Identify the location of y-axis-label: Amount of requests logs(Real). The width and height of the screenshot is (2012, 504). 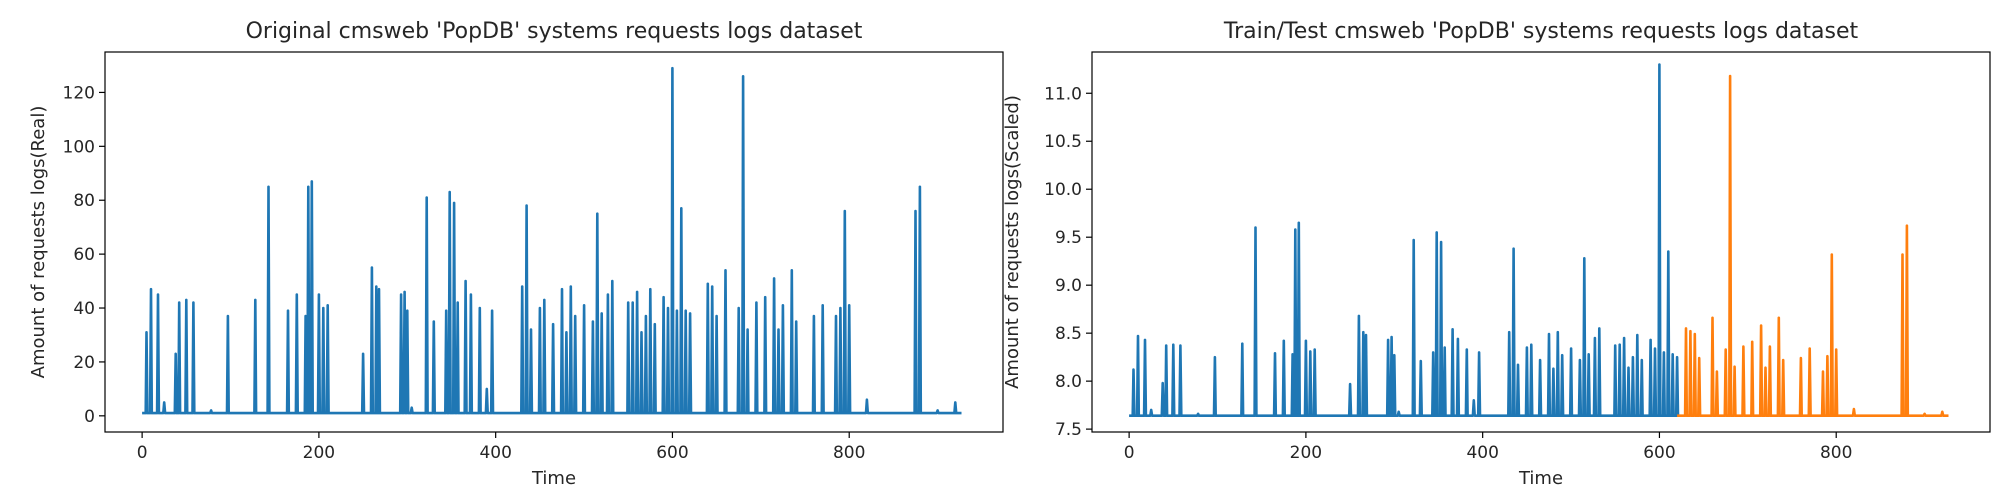
(38, 242).